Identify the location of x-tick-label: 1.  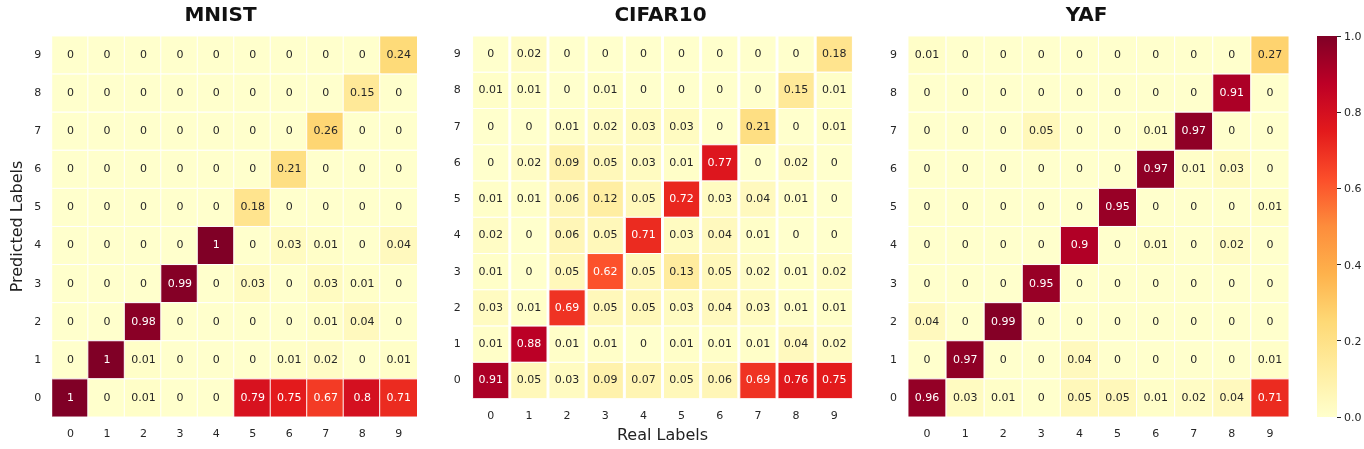
(107, 434).